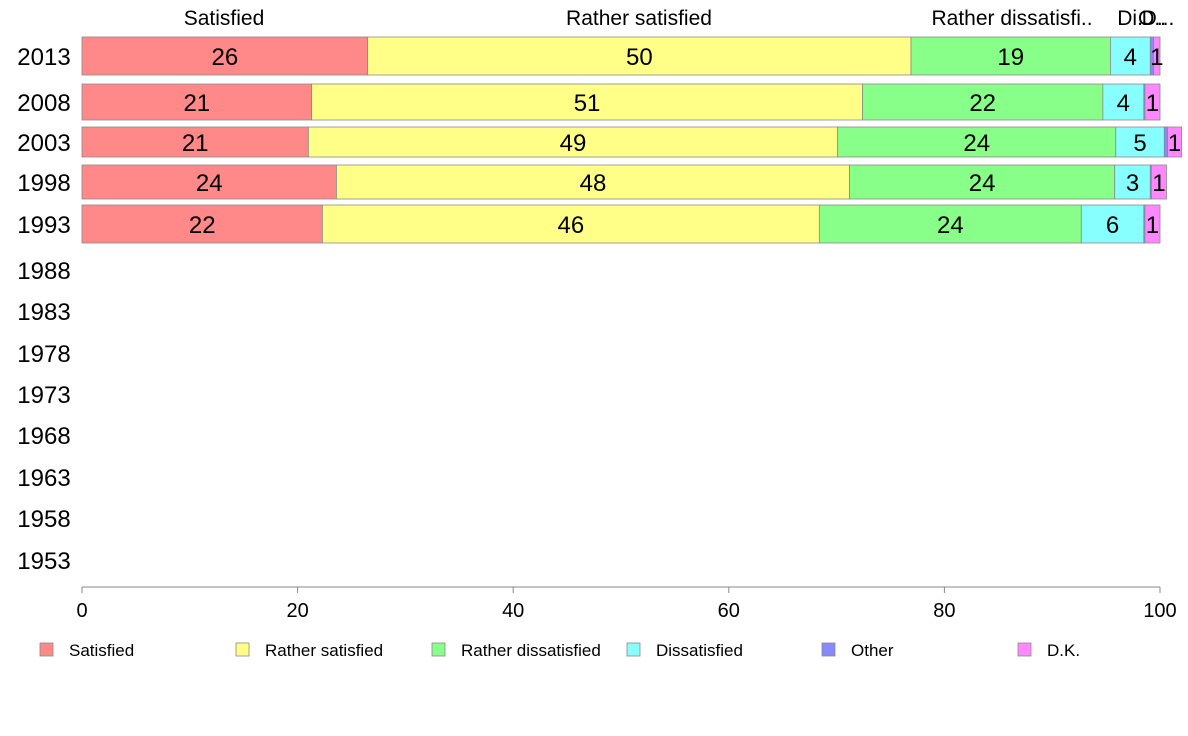 This screenshot has width=1188, height=736. What do you see at coordinates (1112, 225) in the screenshot?
I see `data-label: 6` at bounding box center [1112, 225].